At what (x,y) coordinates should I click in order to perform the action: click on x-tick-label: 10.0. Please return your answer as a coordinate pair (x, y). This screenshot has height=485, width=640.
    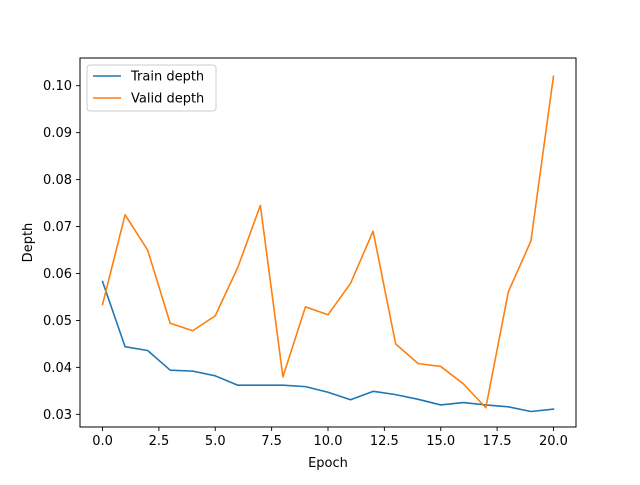
    Looking at the image, I should click on (328, 441).